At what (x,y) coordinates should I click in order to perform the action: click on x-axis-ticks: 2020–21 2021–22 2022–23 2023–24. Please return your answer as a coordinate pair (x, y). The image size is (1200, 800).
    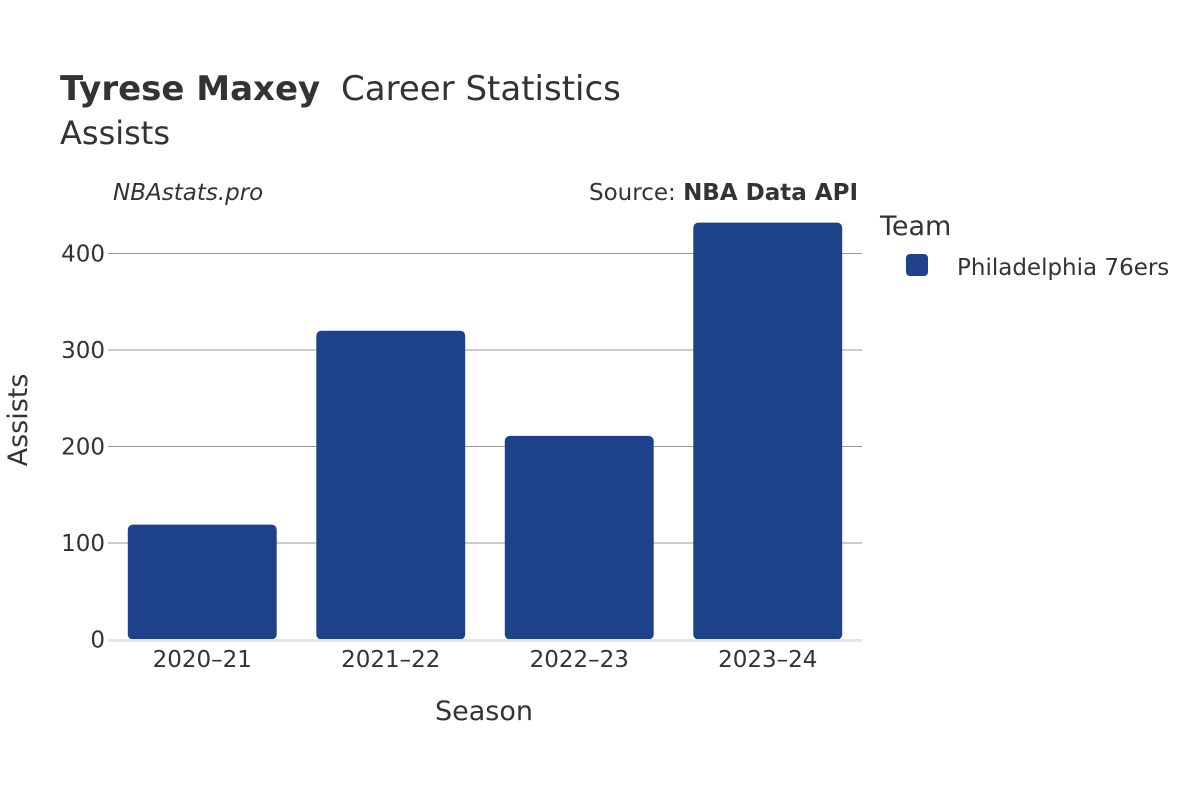
    Looking at the image, I should click on (485, 660).